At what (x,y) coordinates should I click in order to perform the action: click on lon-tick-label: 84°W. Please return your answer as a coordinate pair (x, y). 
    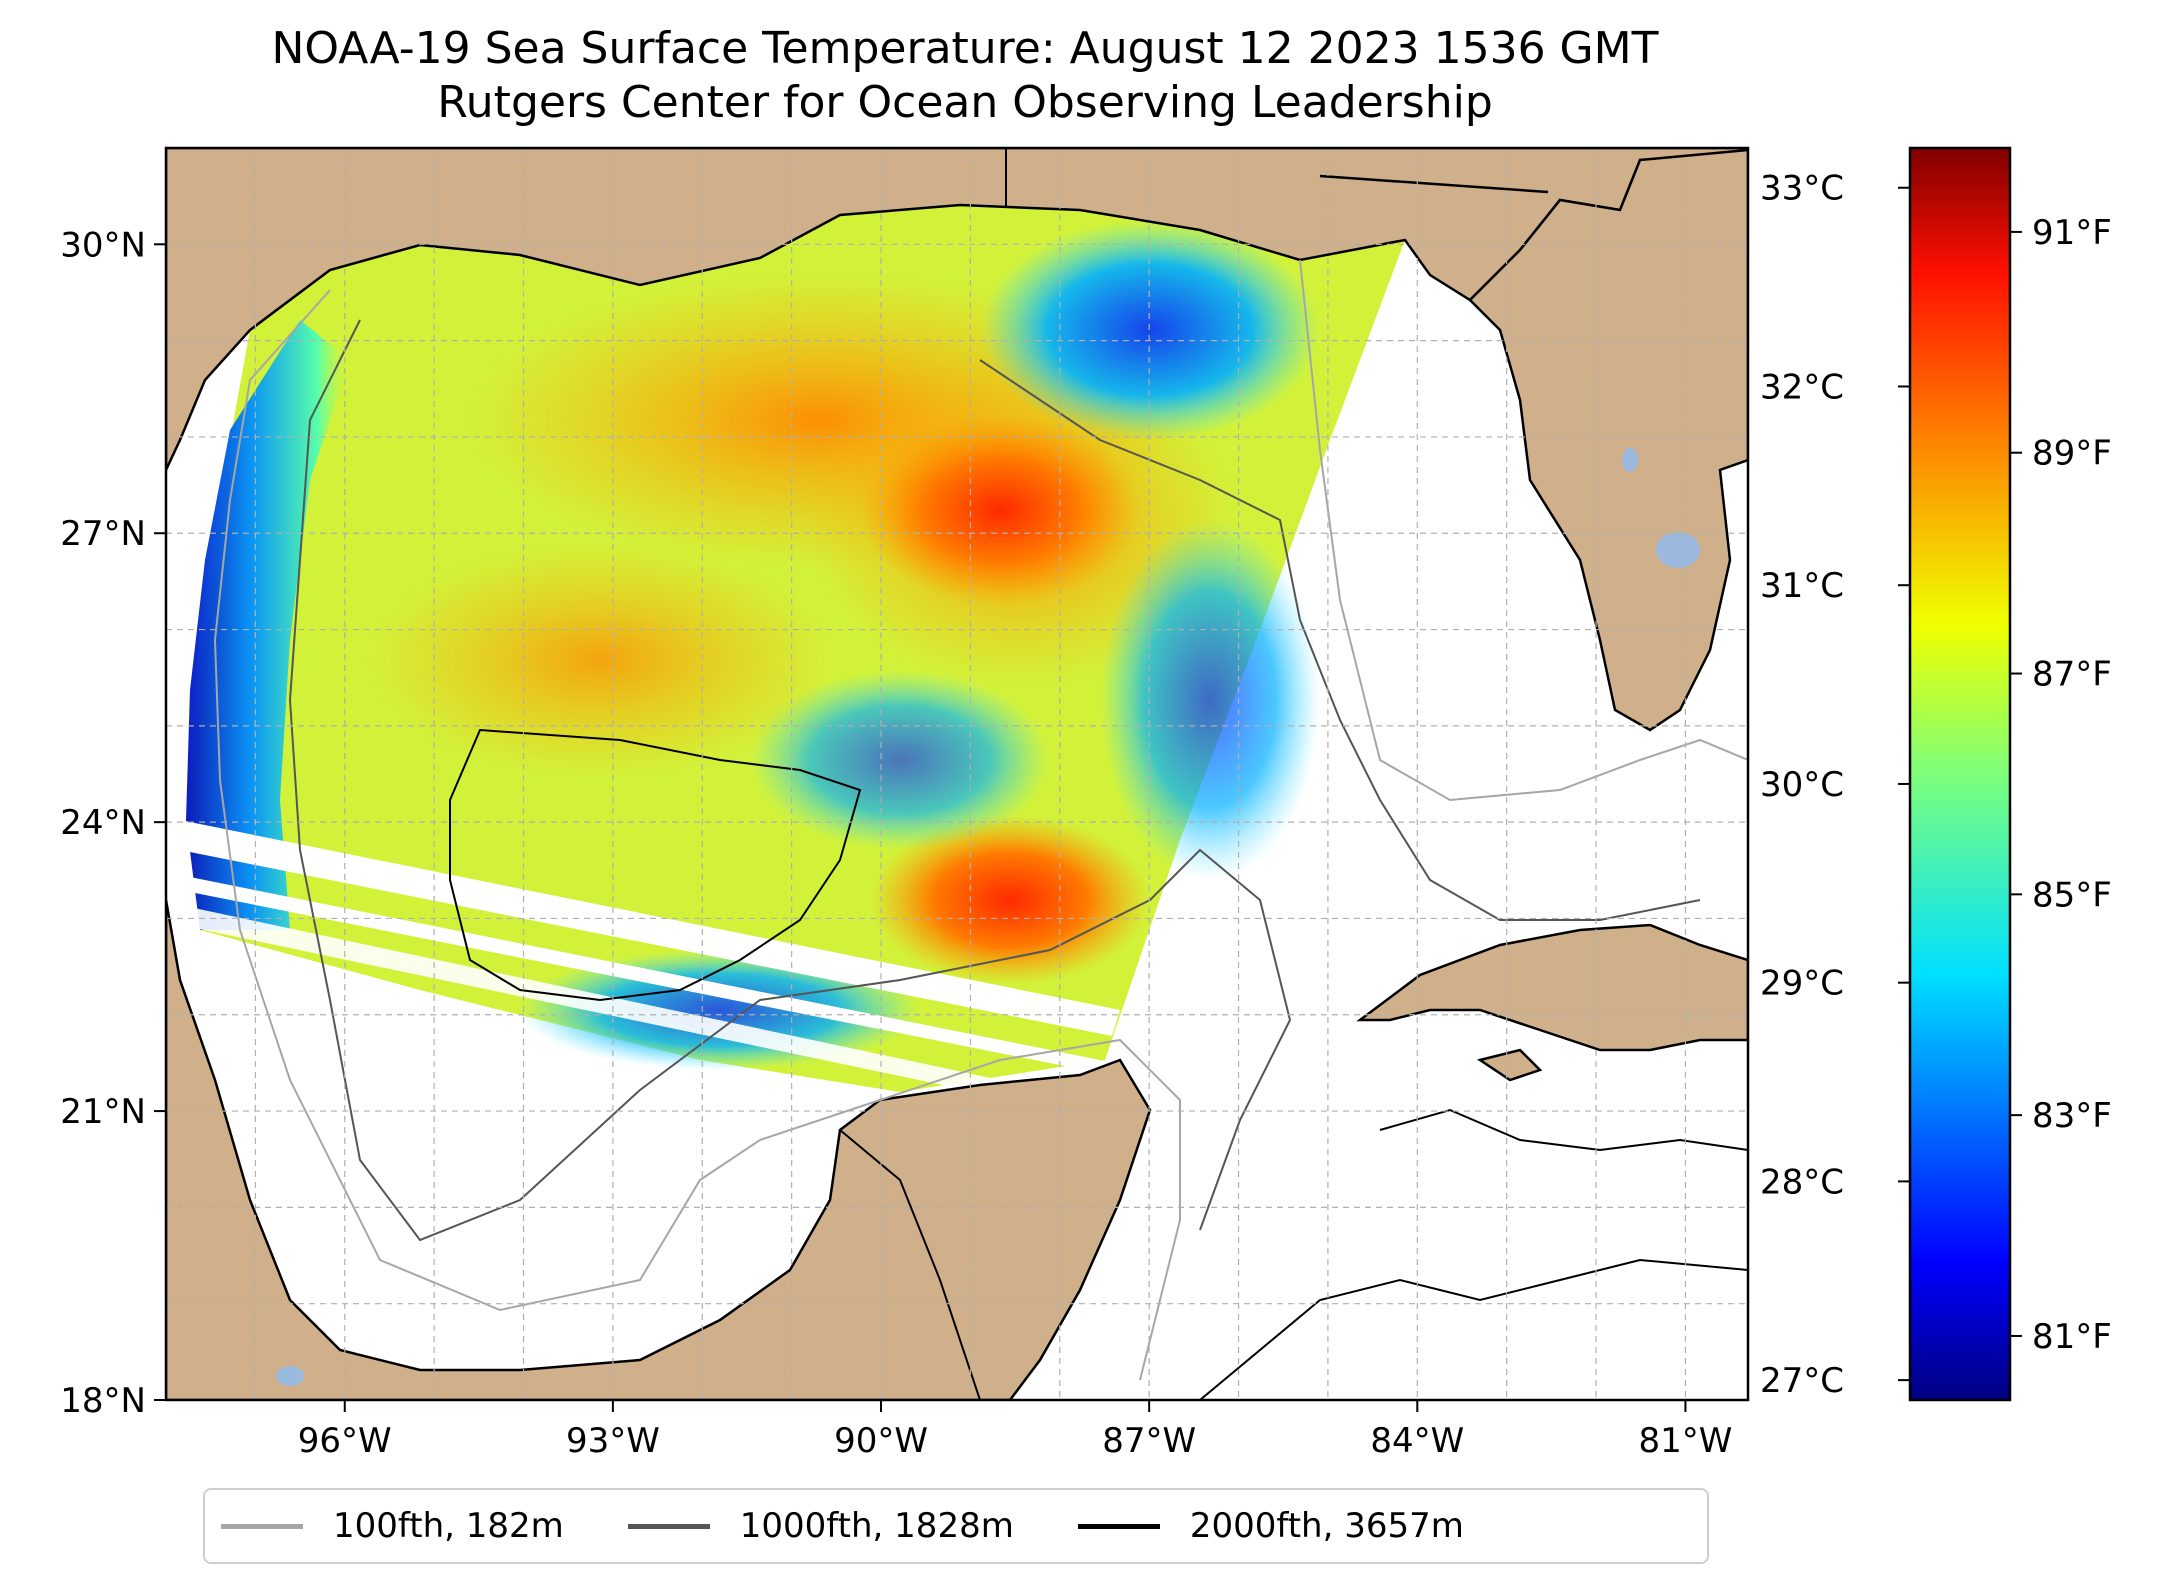
    Looking at the image, I should click on (1417, 1441).